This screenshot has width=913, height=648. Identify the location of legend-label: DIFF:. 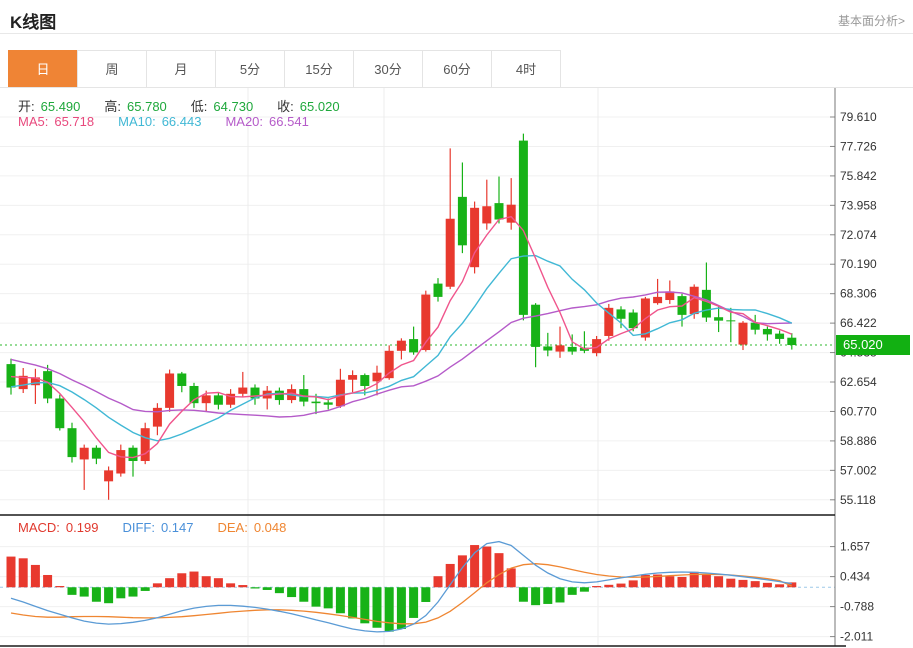
(138, 527).